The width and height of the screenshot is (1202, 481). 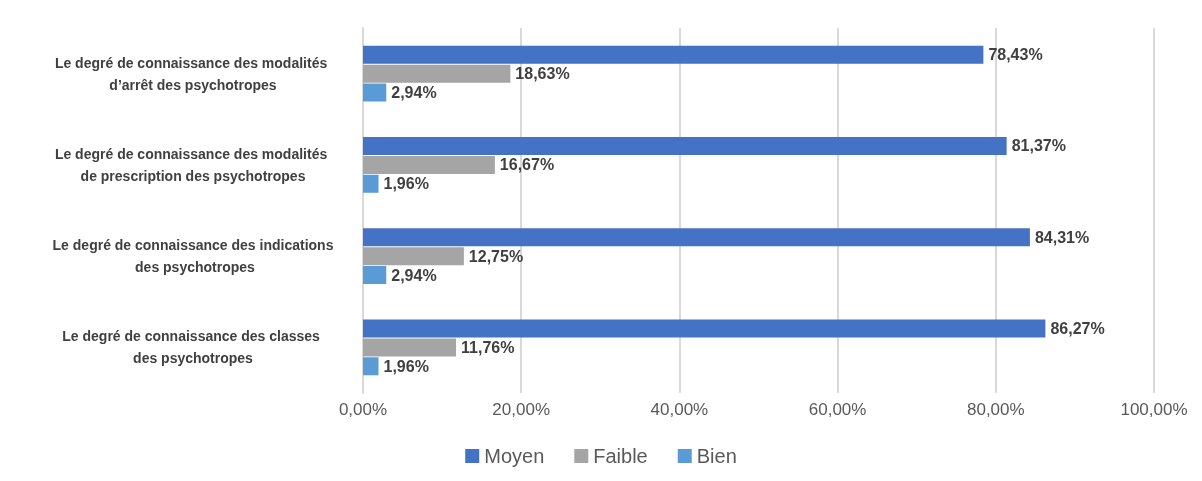 I want to click on data-label: 81,37%, so click(x=1038, y=146).